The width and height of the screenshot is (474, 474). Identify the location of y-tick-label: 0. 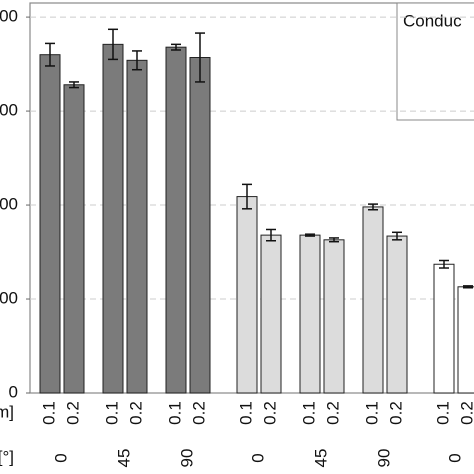
(13, 391).